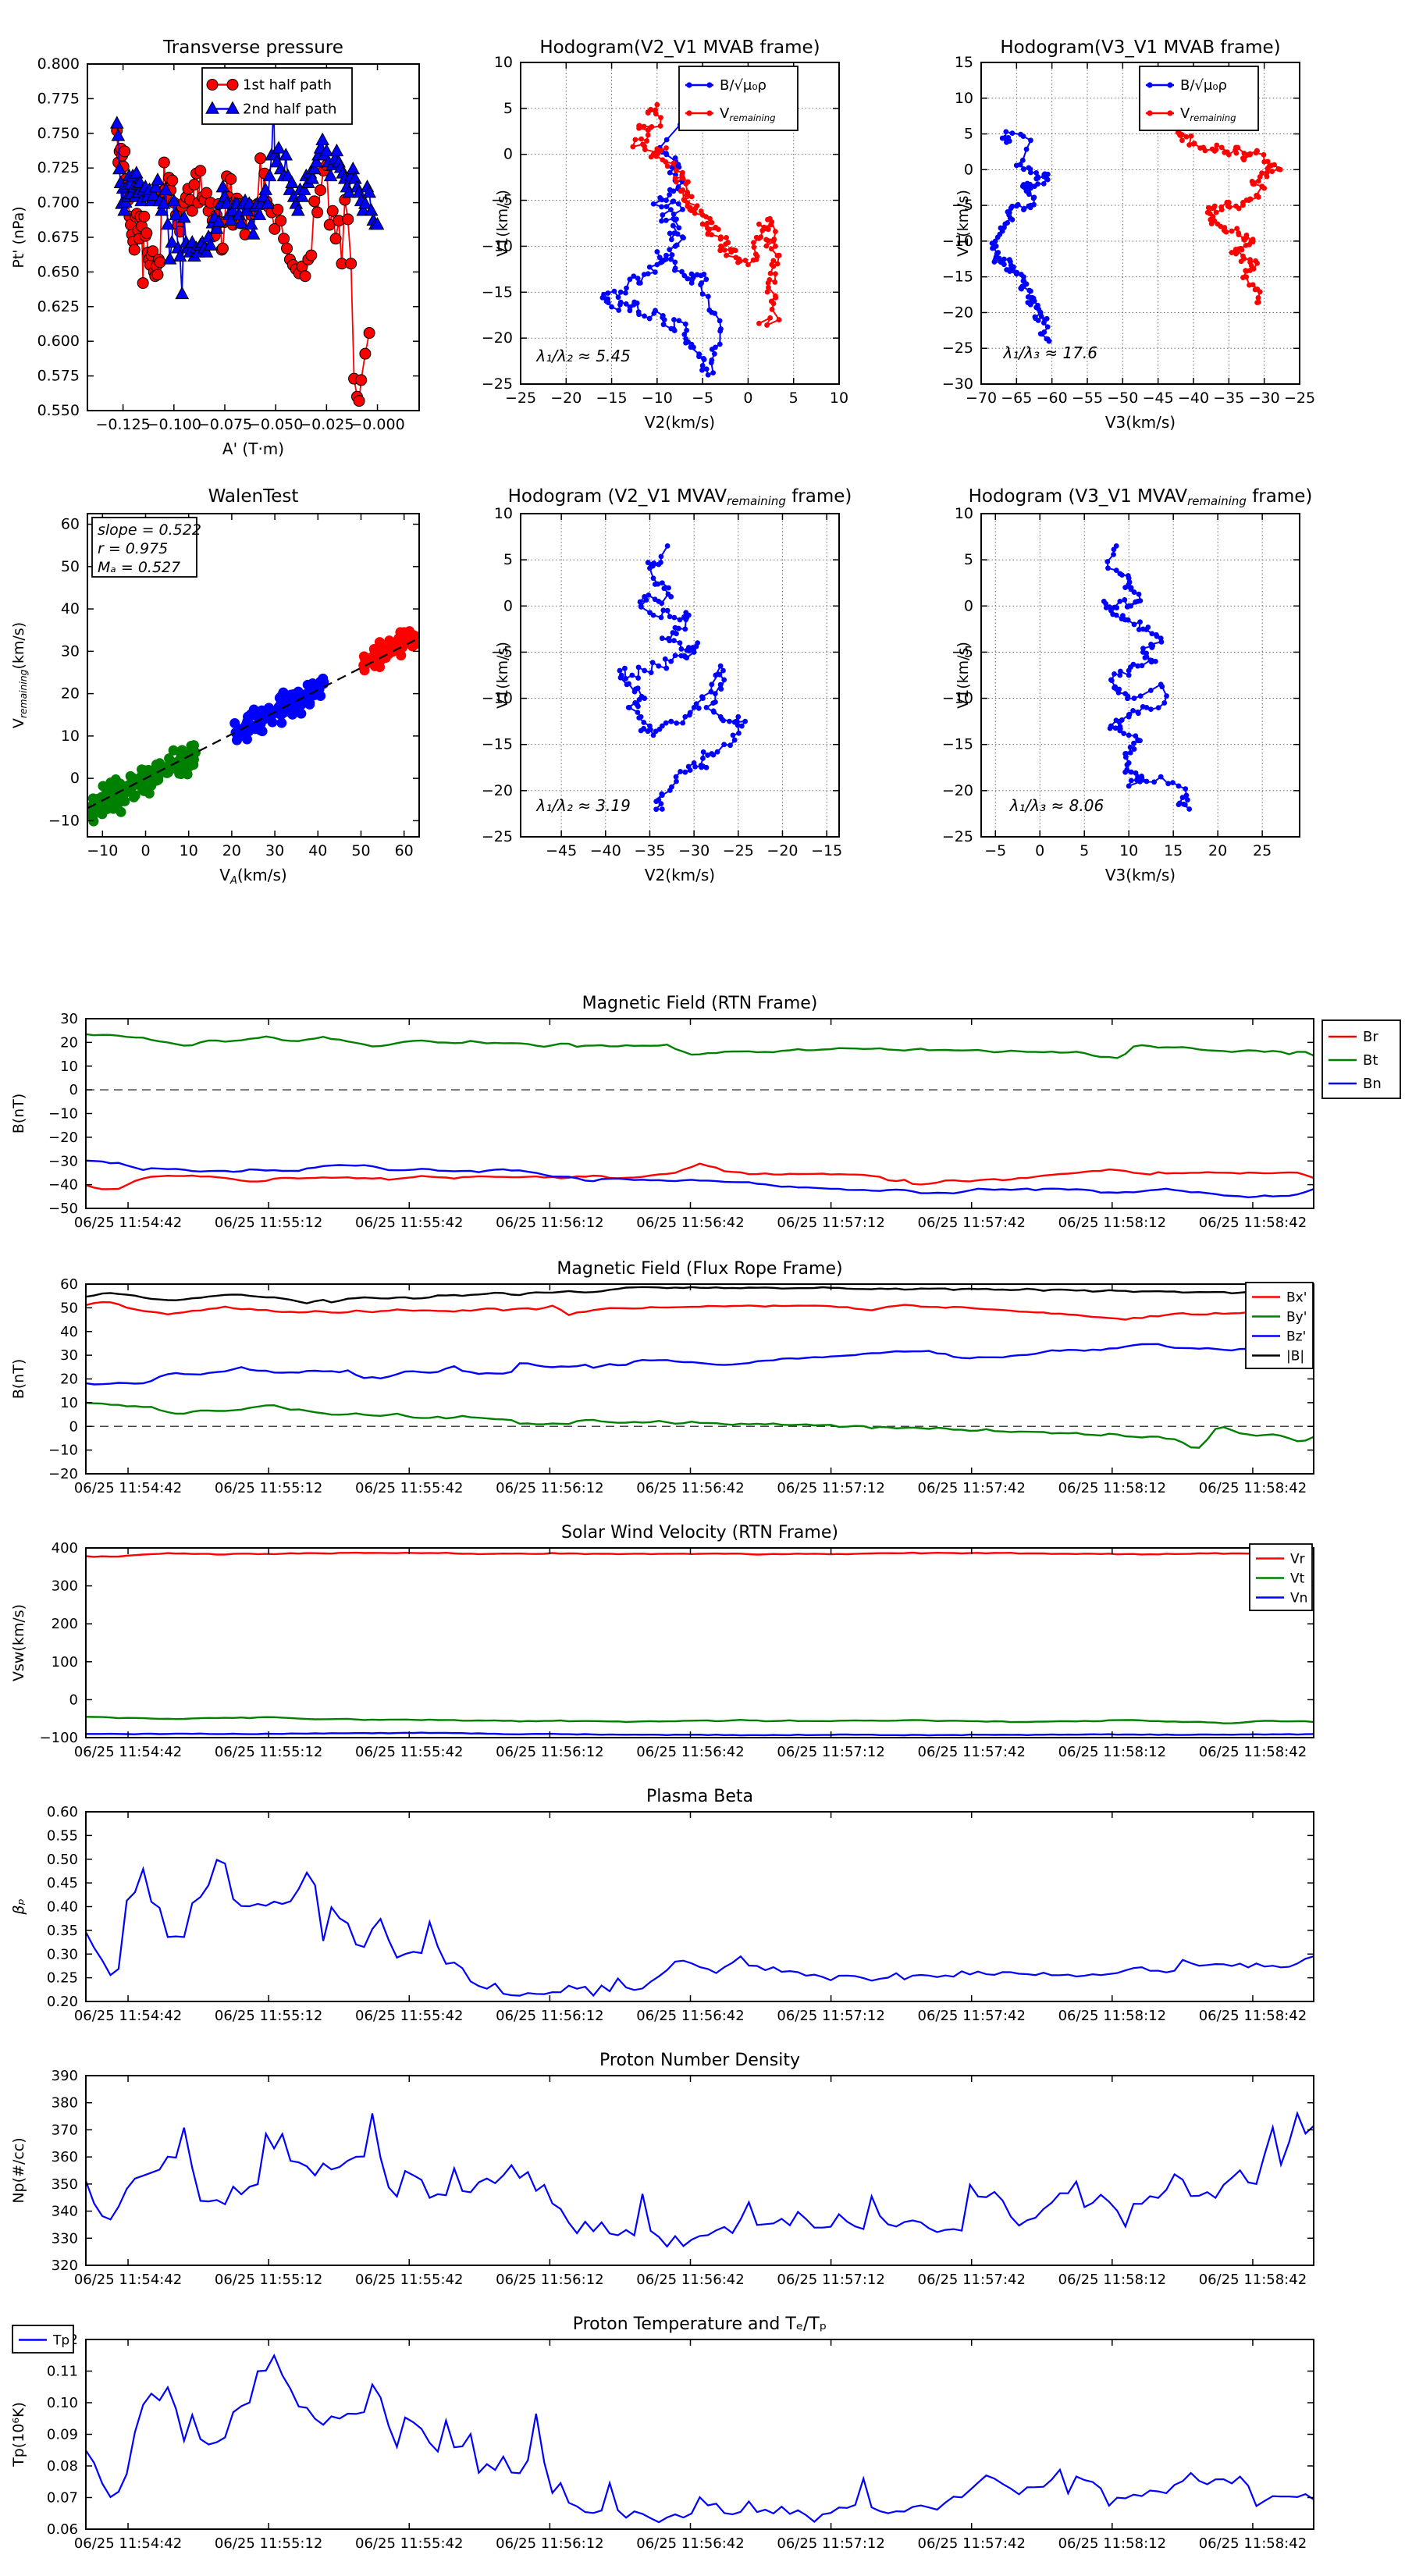  What do you see at coordinates (63, 2403) in the screenshot?
I see `y-tick-label: 0.10` at bounding box center [63, 2403].